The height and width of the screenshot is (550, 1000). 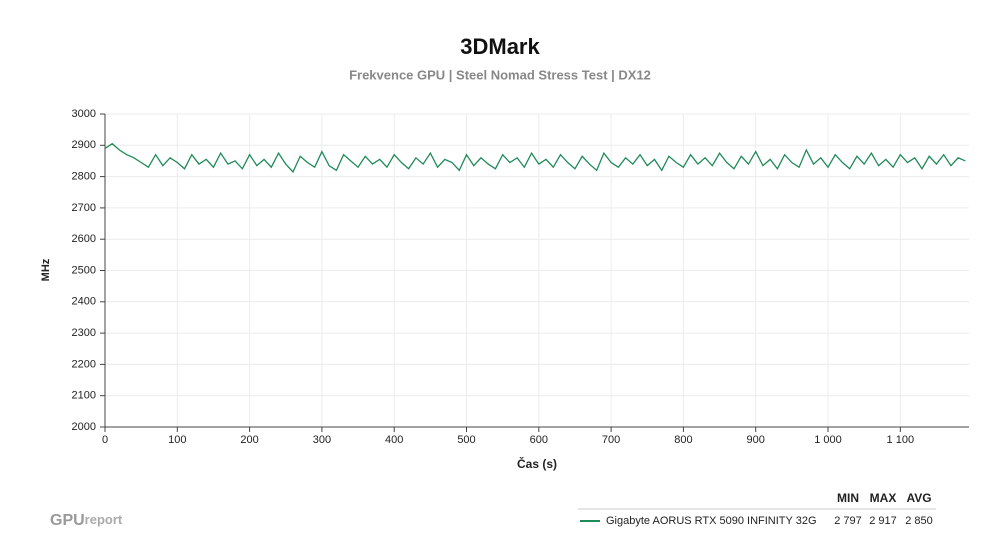 What do you see at coordinates (611, 440) in the screenshot?
I see `x-tick-label: 700` at bounding box center [611, 440].